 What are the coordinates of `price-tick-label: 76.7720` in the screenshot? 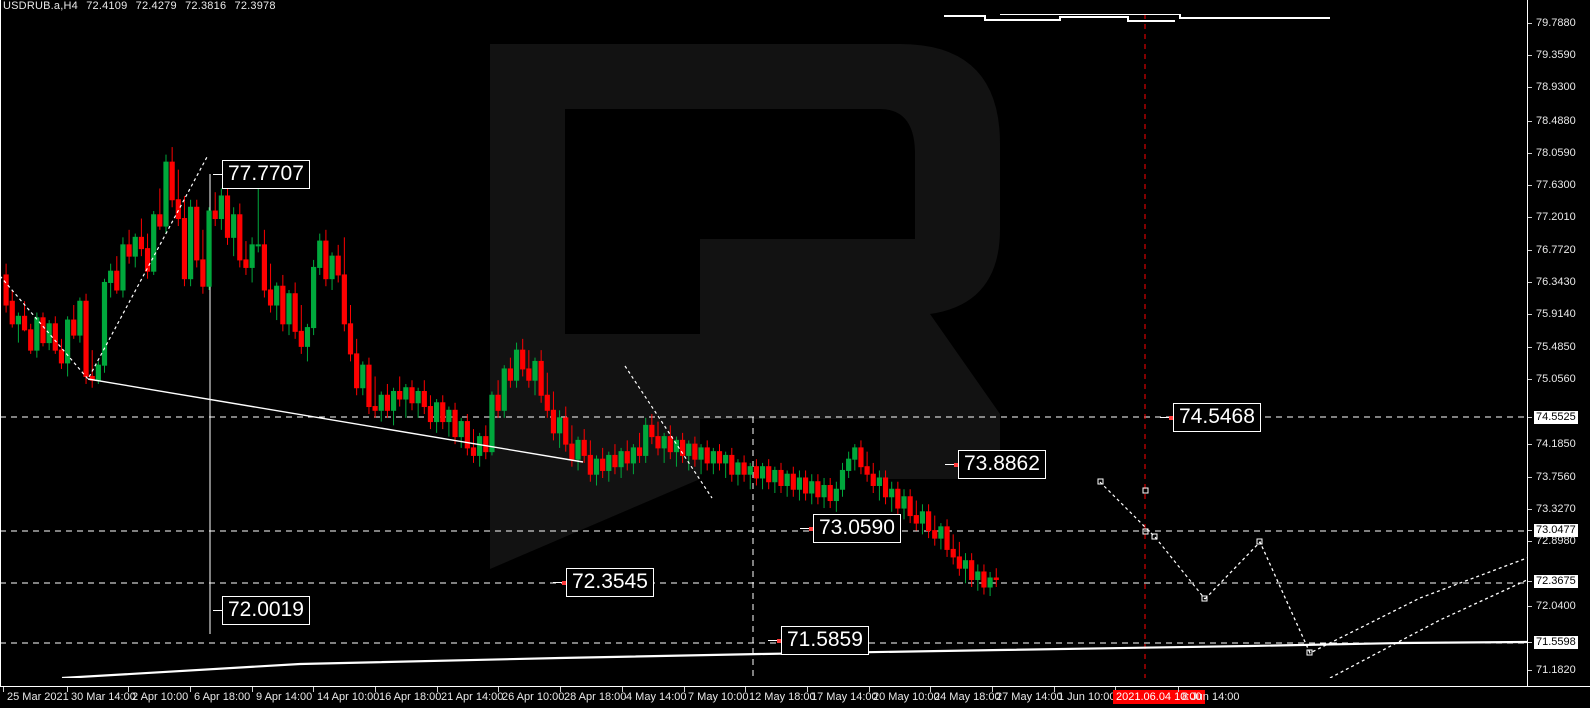 It's located at (1556, 249).